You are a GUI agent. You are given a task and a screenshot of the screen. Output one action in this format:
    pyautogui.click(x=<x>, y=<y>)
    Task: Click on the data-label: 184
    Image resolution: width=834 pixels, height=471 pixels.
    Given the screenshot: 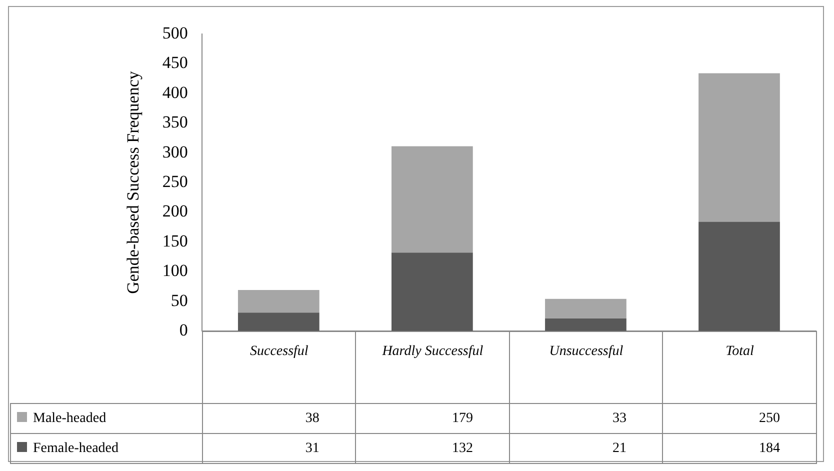 What is the action you would take?
    pyautogui.click(x=769, y=448)
    